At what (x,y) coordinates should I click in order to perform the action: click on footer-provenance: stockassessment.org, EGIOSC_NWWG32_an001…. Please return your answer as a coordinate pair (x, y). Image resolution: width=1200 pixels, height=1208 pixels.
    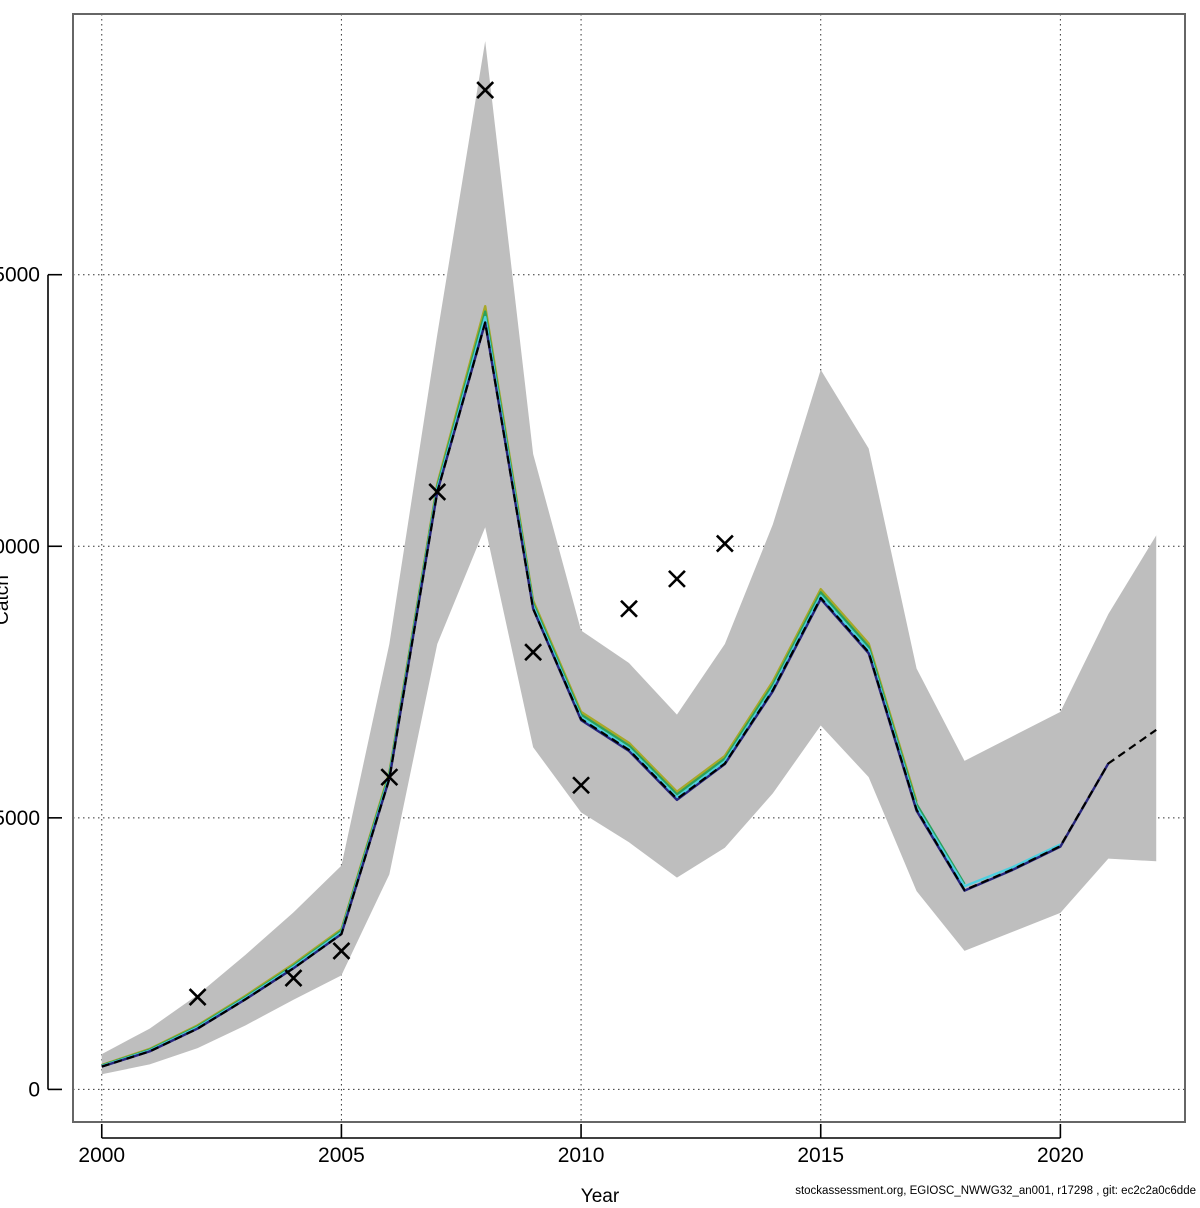
    Looking at the image, I should click on (995, 1191).